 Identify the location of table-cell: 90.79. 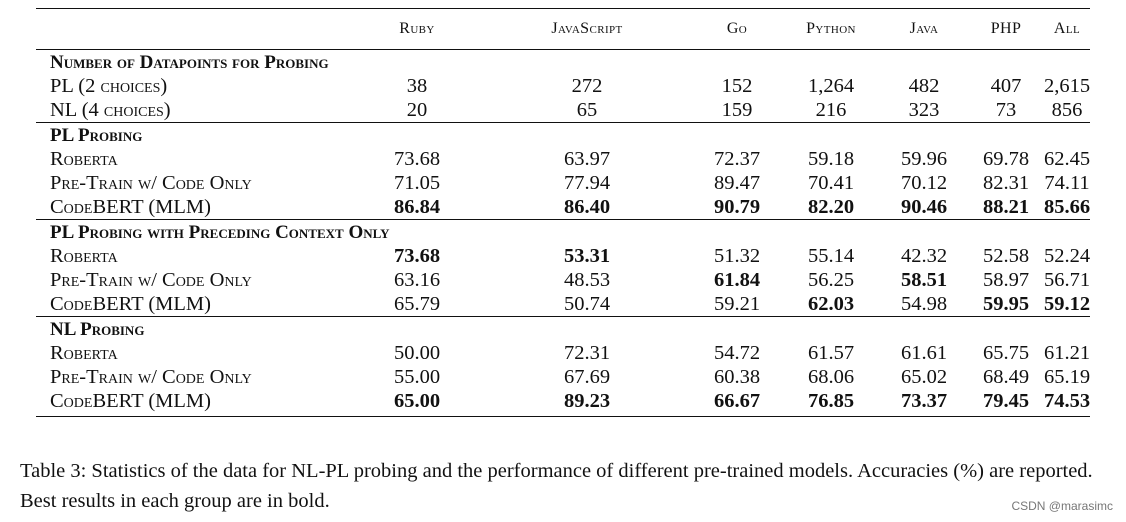
(737, 207).